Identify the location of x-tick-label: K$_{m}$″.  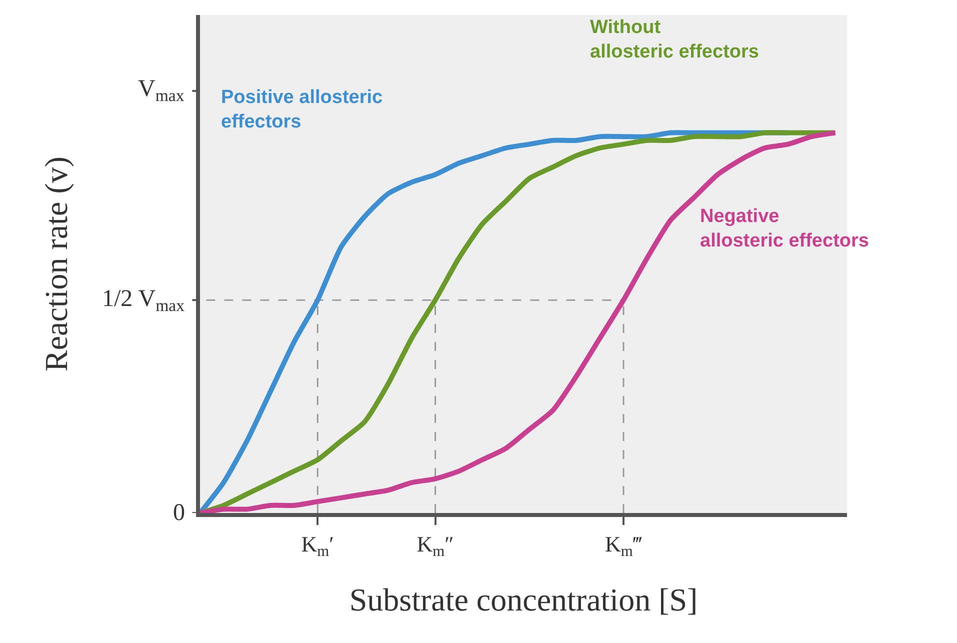
(435, 545).